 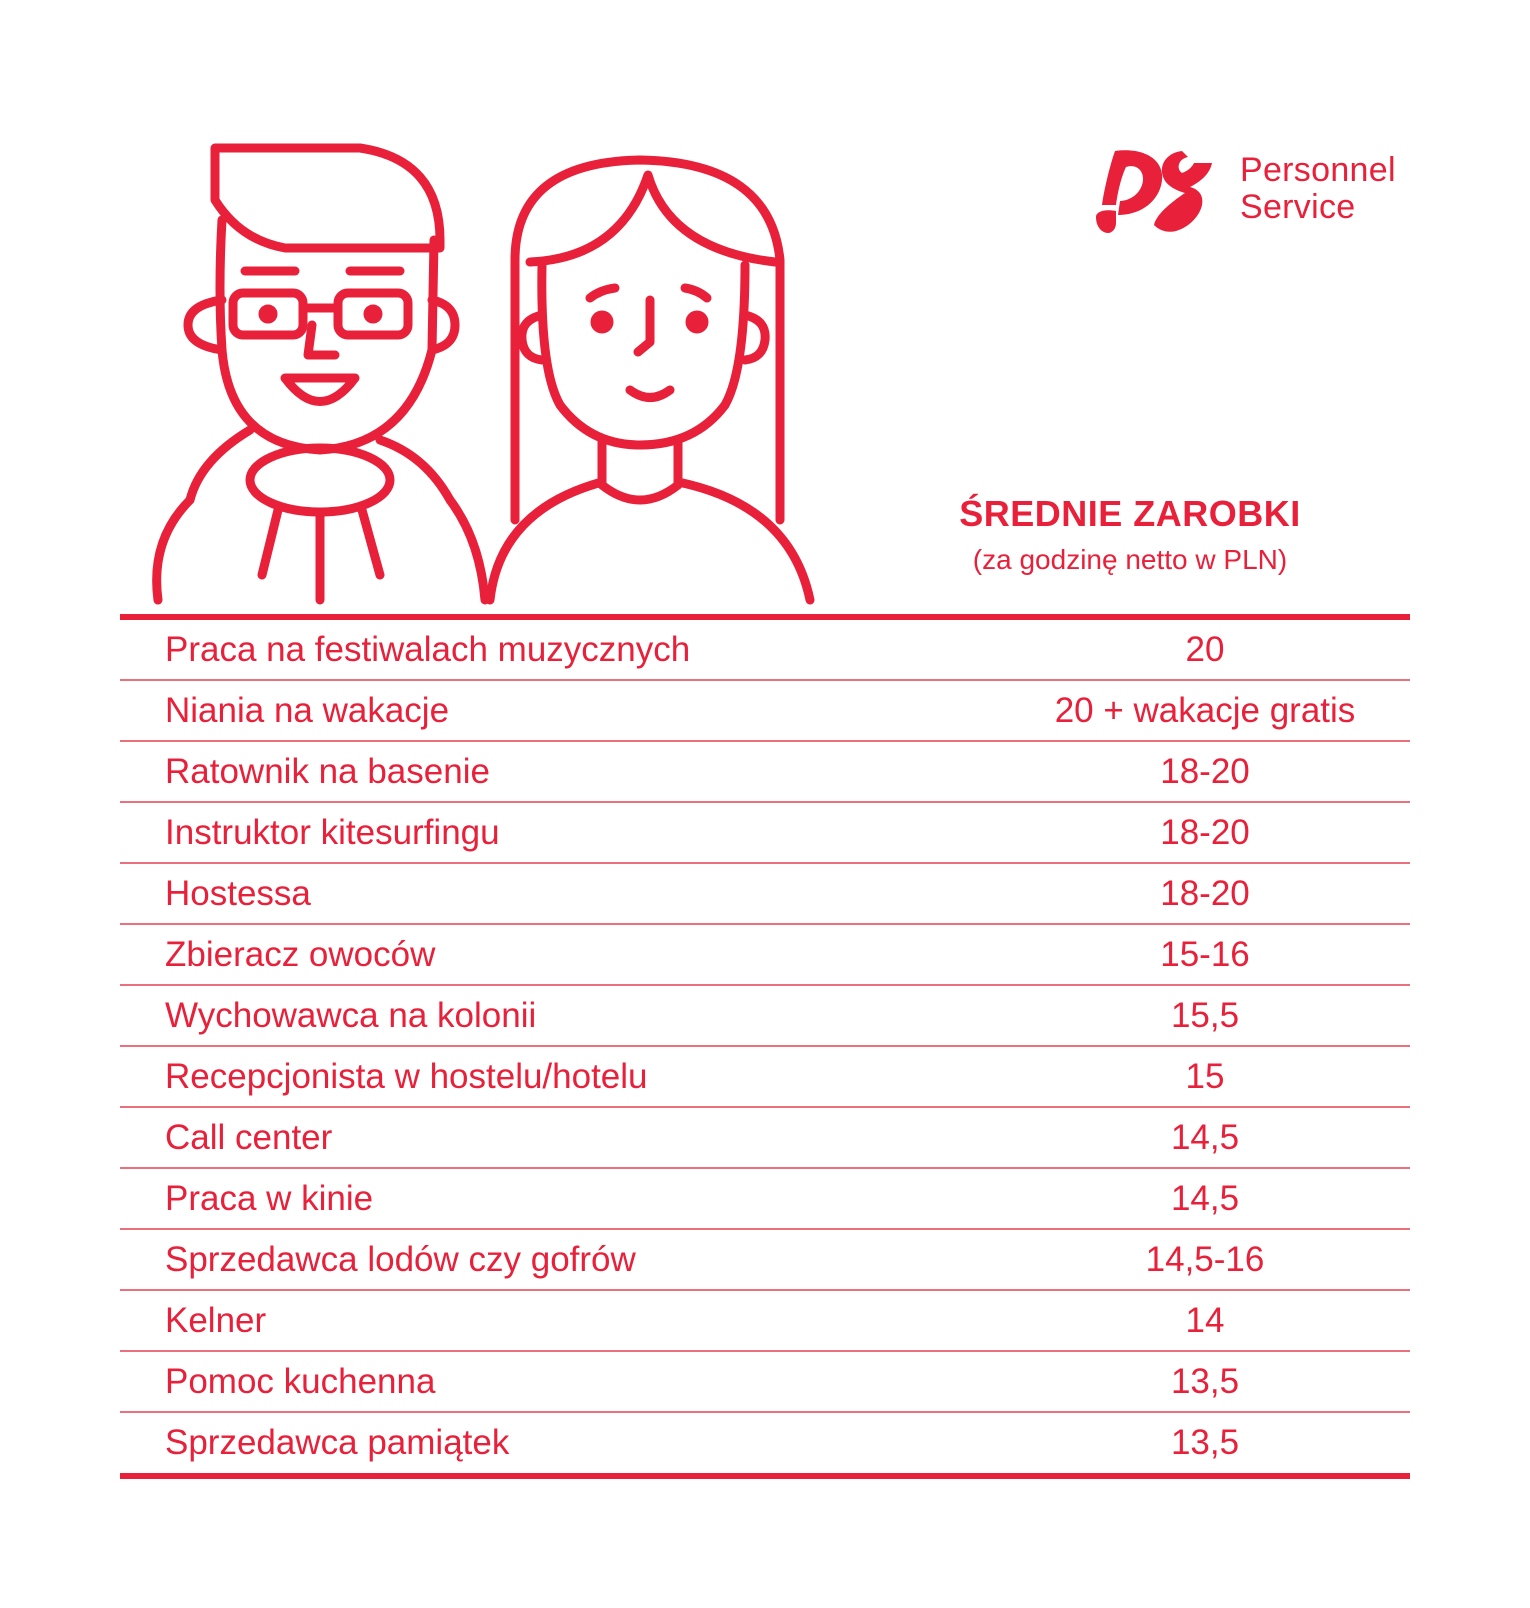 I want to click on job-title-cell: Sprzedawca lodów czy gofrów, so click(x=400, y=1259).